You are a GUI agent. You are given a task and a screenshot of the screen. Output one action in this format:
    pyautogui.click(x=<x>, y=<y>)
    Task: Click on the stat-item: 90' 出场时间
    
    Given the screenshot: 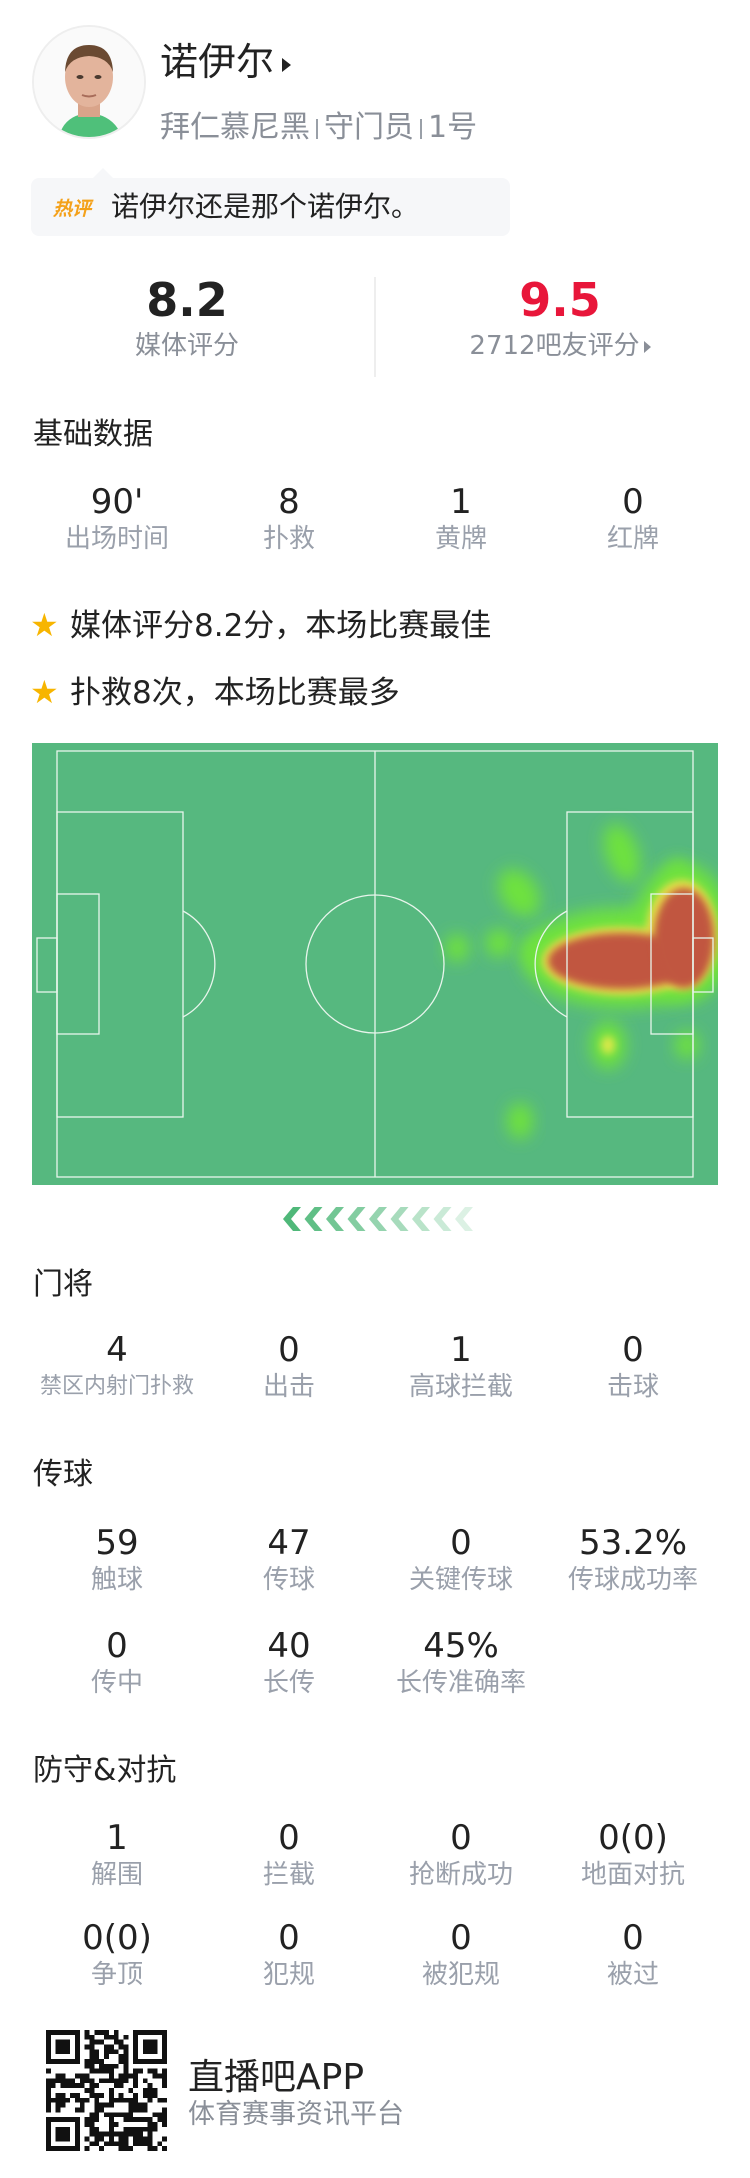 What is the action you would take?
    pyautogui.click(x=117, y=519)
    